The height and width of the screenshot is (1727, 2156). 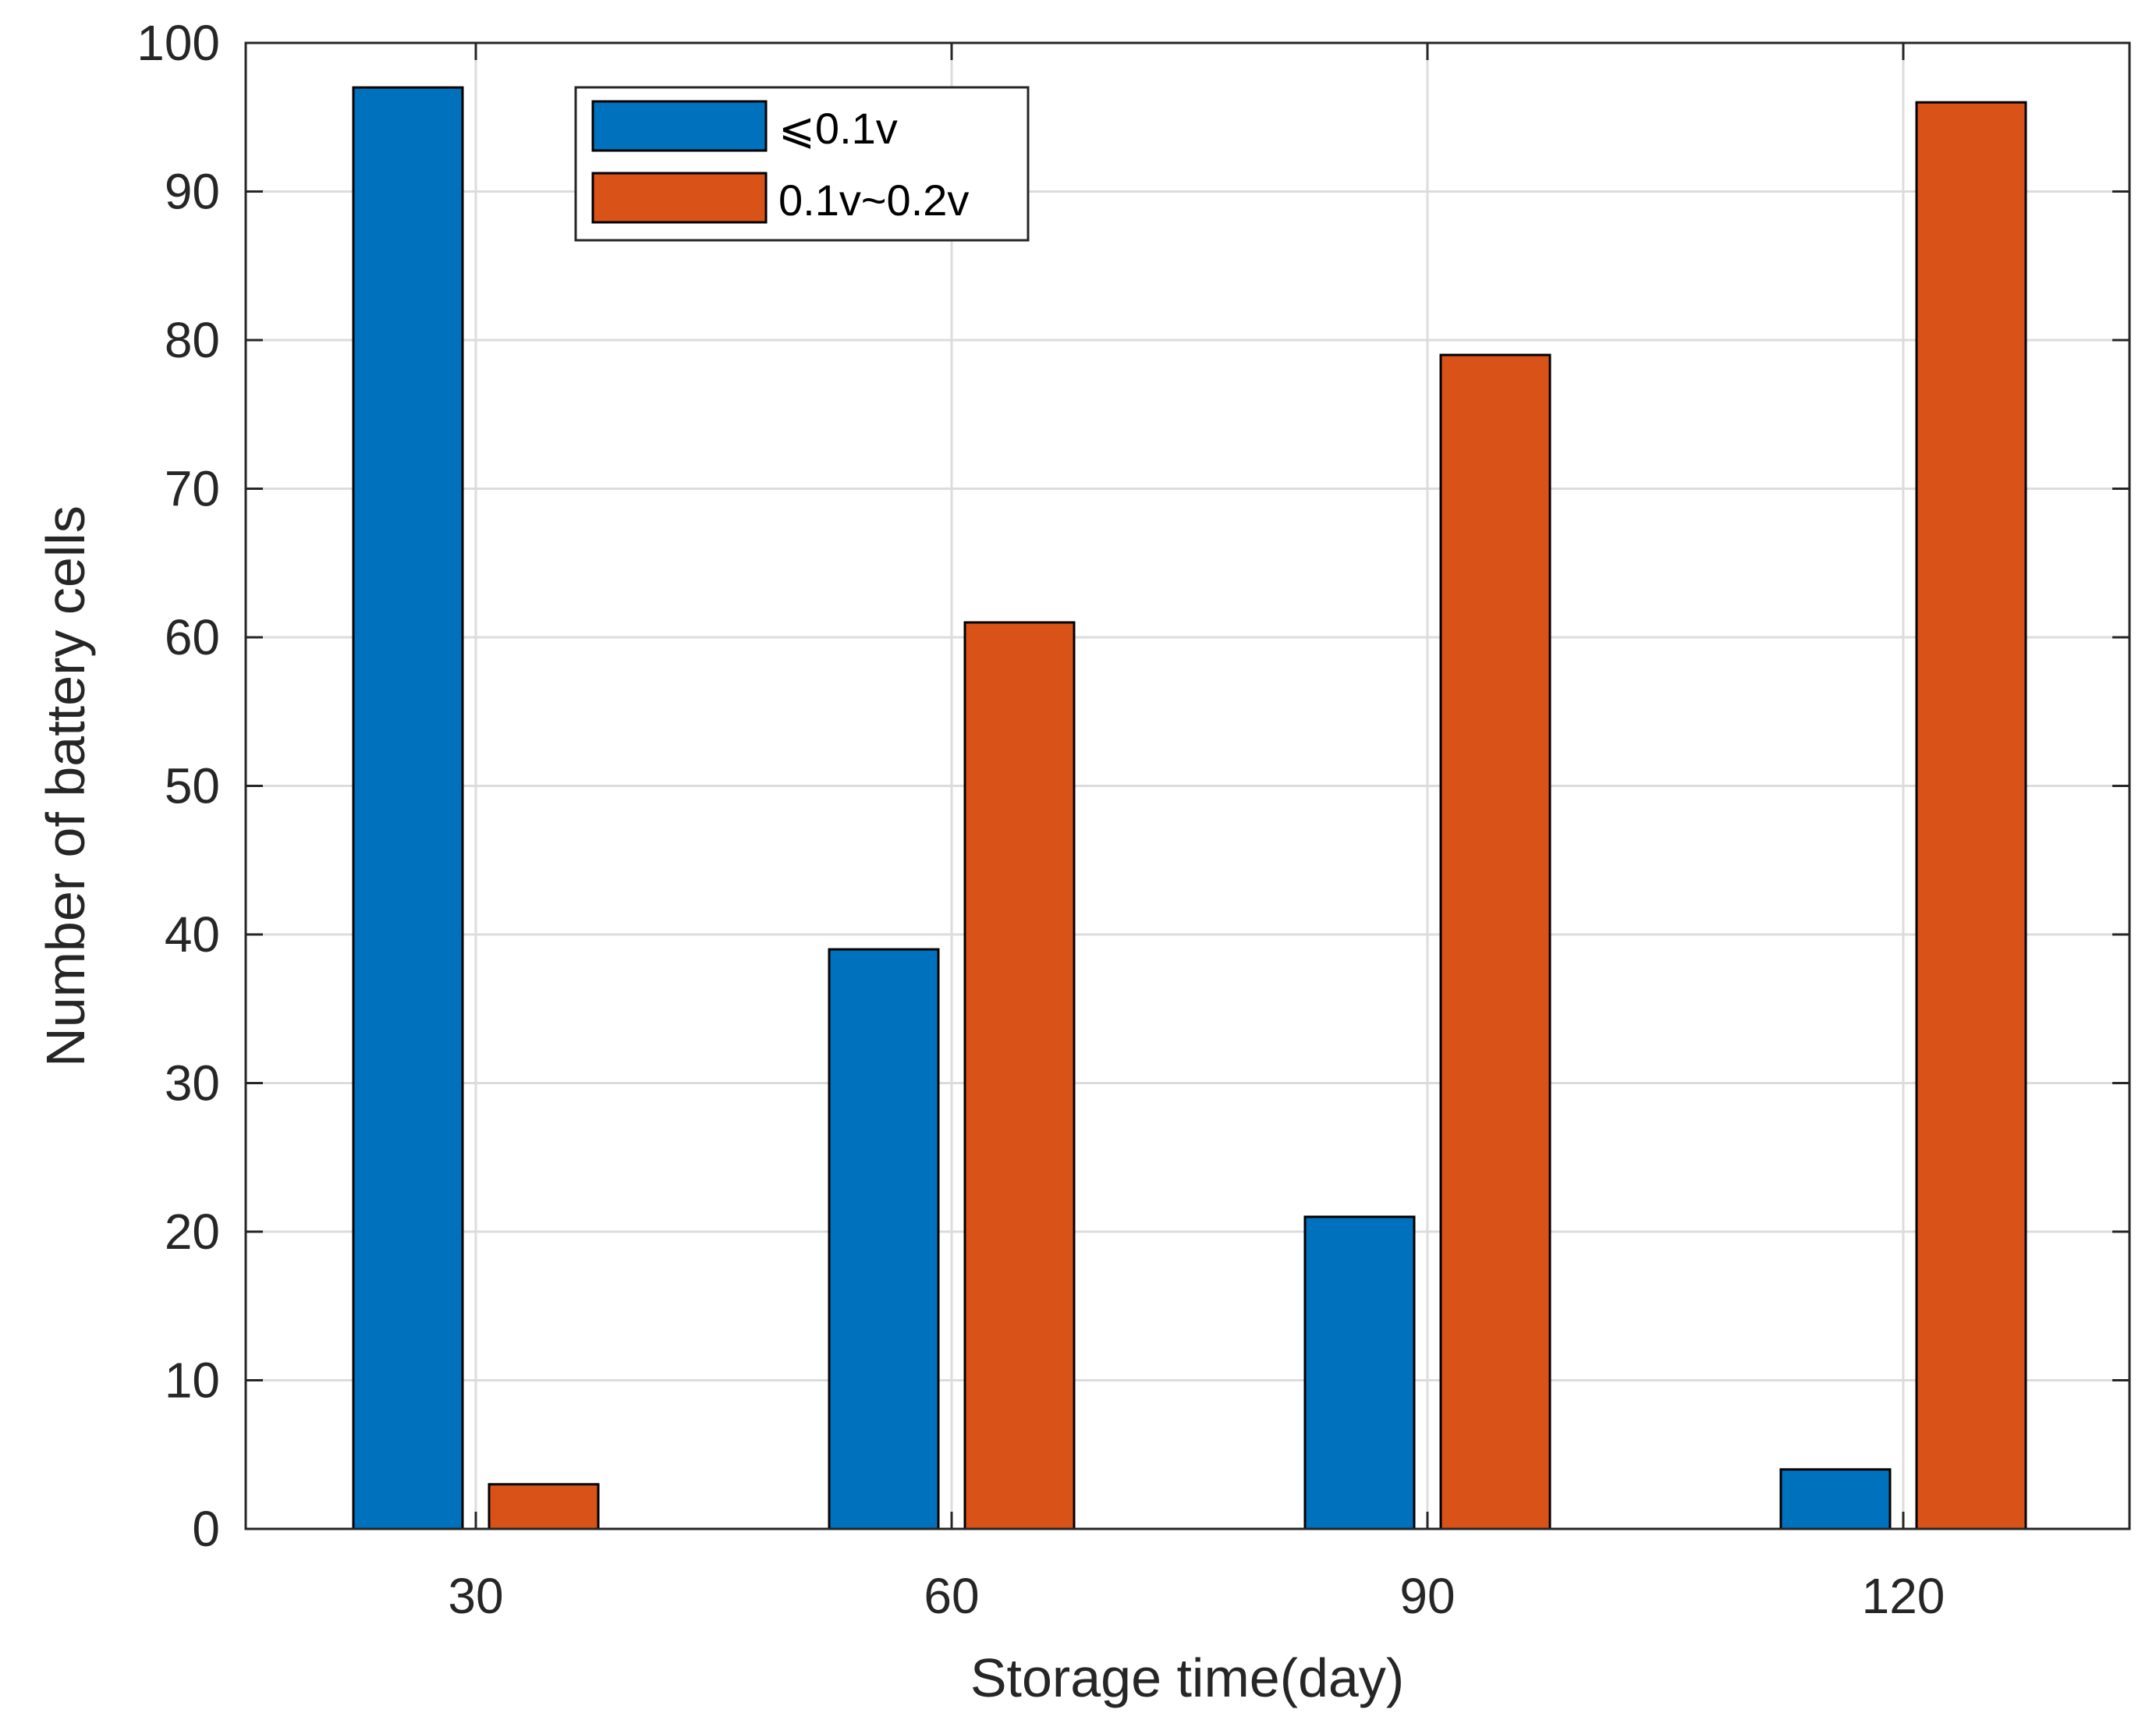 What do you see at coordinates (192, 637) in the screenshot?
I see `y-tick-label: 60` at bounding box center [192, 637].